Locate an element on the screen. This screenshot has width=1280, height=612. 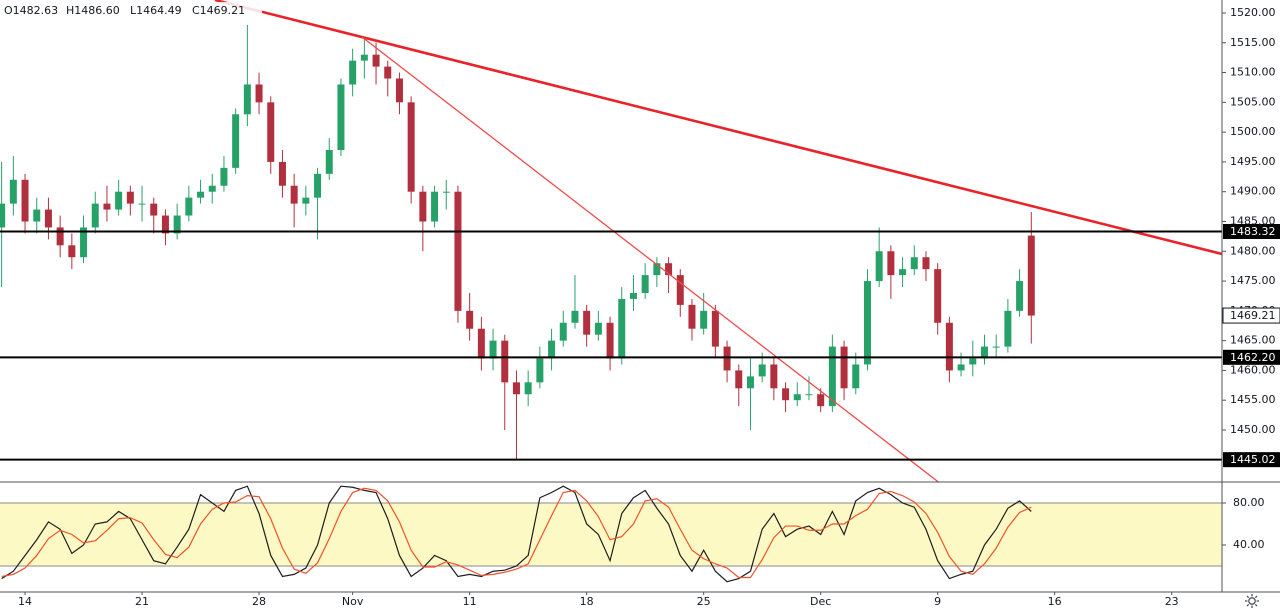
indicator-pane is located at coordinates (516, 534).